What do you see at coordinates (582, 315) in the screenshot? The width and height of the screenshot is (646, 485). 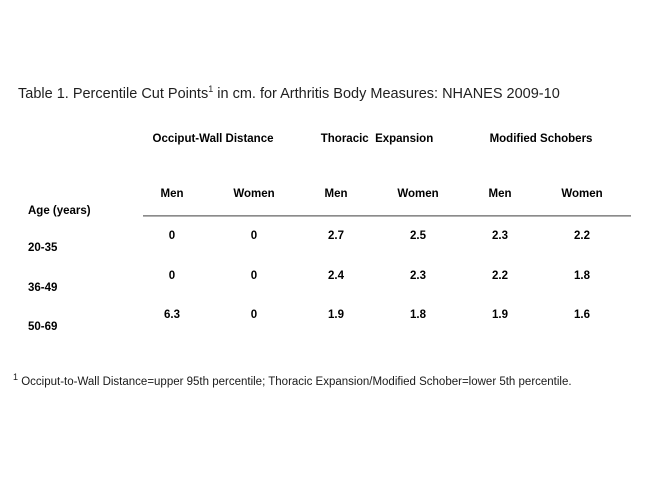 I see `table-cell: 1.6` at bounding box center [582, 315].